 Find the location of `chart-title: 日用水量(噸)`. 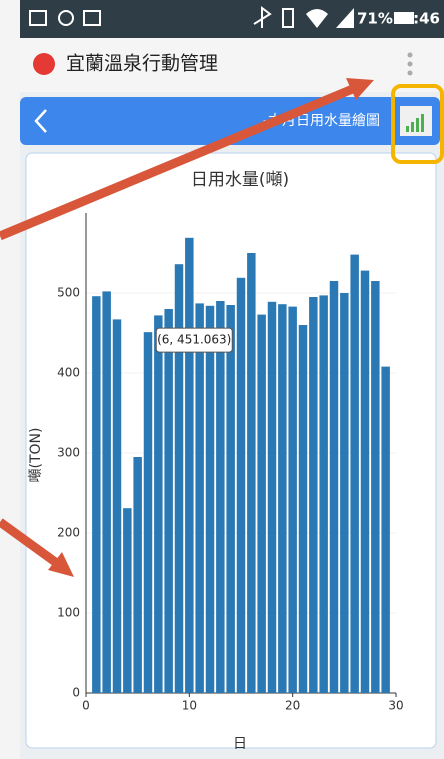

chart-title: 日用水量(噸) is located at coordinates (240, 180).